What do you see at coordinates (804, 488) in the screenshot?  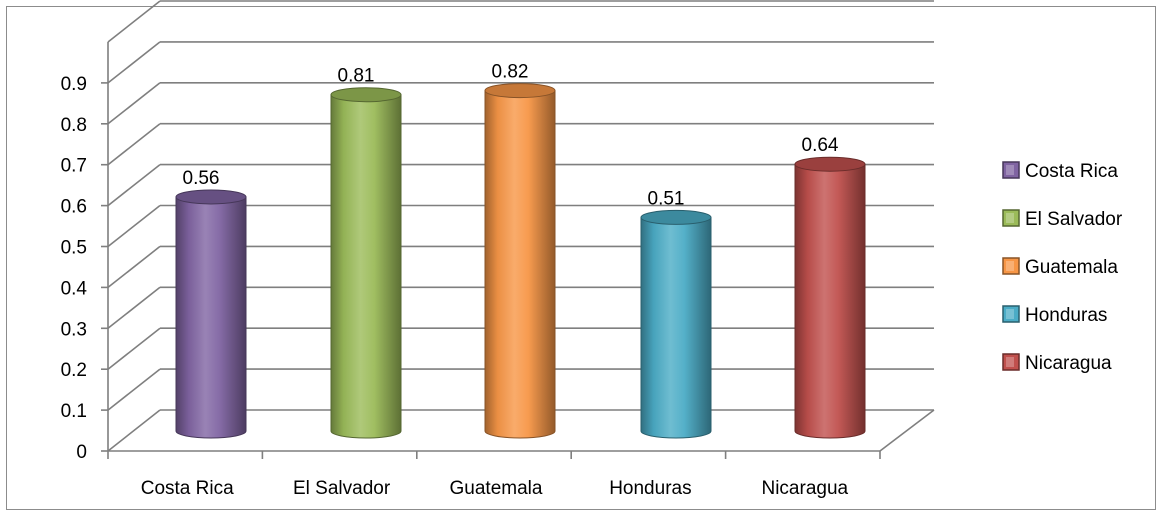 I see `x-category-label: Nicaragua` at bounding box center [804, 488].